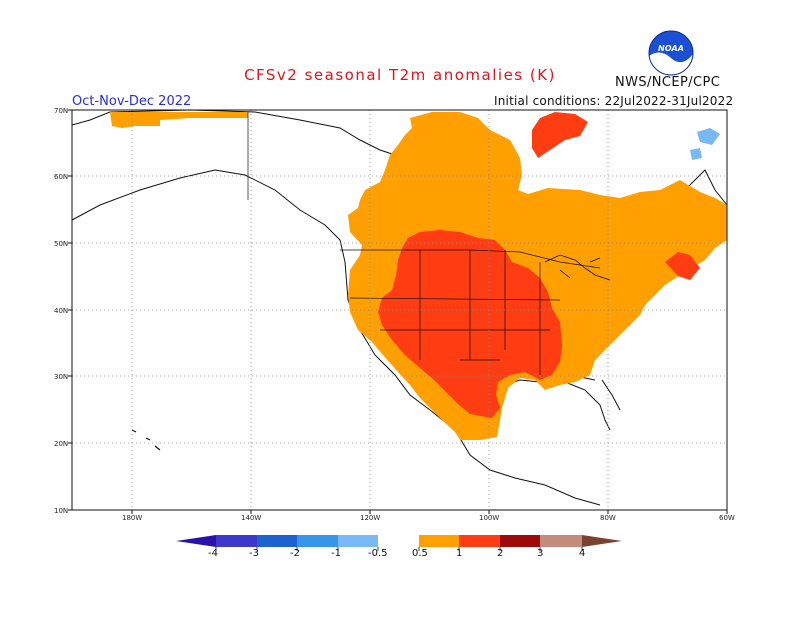  I want to click on noaa-logo, so click(671, 53).